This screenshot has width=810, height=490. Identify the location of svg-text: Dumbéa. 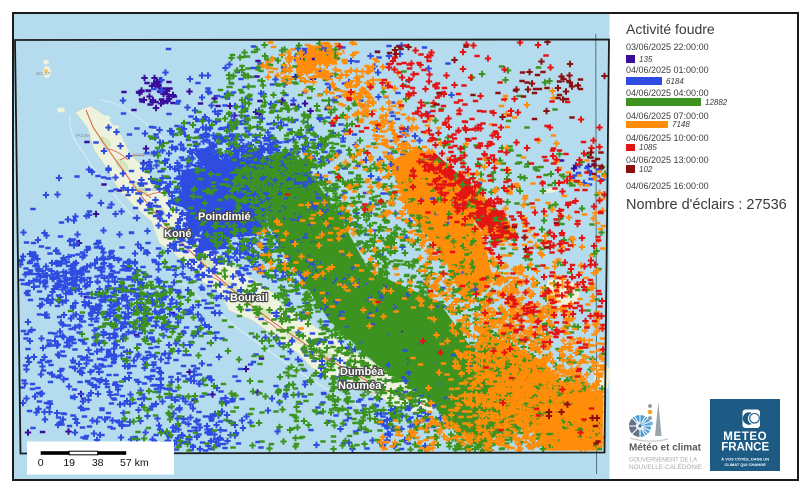
(362, 372).